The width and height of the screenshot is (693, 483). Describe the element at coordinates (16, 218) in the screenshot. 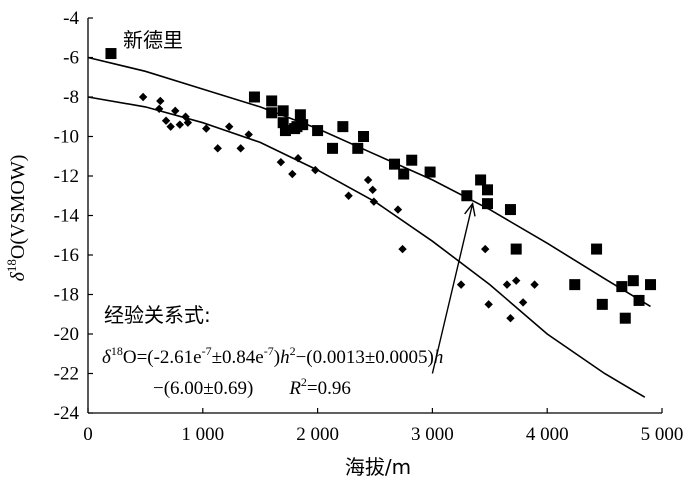

I see `y-axis-title: δ18O(VSMOW)` at that location.